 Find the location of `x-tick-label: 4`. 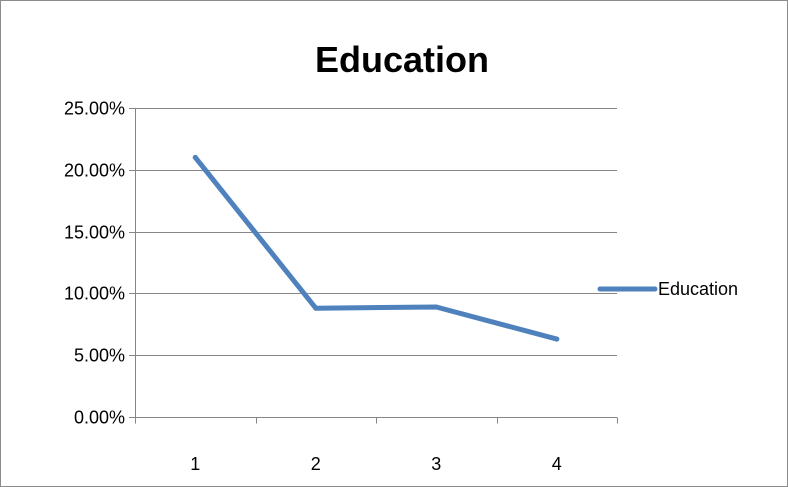

x-tick-label: 4 is located at coordinates (557, 464).